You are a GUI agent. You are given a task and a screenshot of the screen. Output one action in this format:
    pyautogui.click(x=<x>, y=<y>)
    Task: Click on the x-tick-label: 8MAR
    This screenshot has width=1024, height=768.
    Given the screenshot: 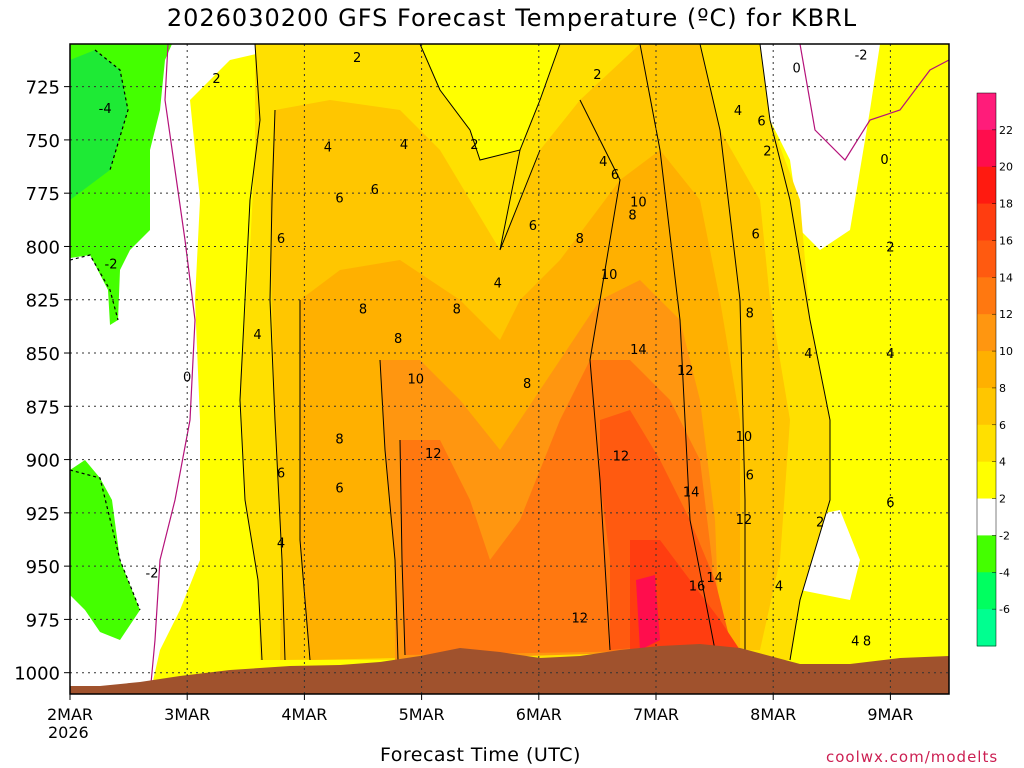 What is the action you would take?
    pyautogui.click(x=773, y=714)
    